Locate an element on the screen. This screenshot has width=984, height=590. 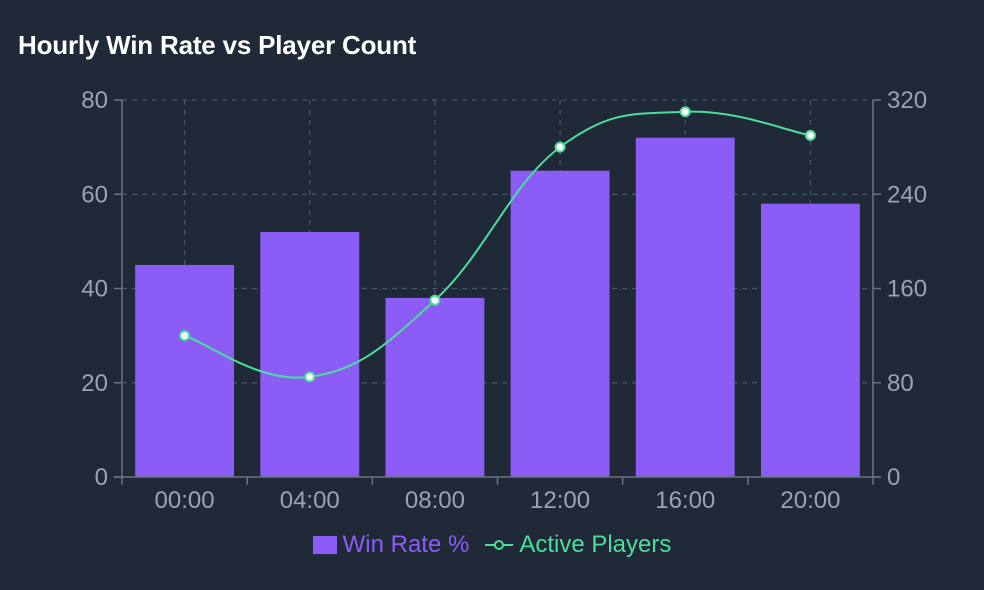
y-right-tick-label: 240 is located at coordinates (907, 194).